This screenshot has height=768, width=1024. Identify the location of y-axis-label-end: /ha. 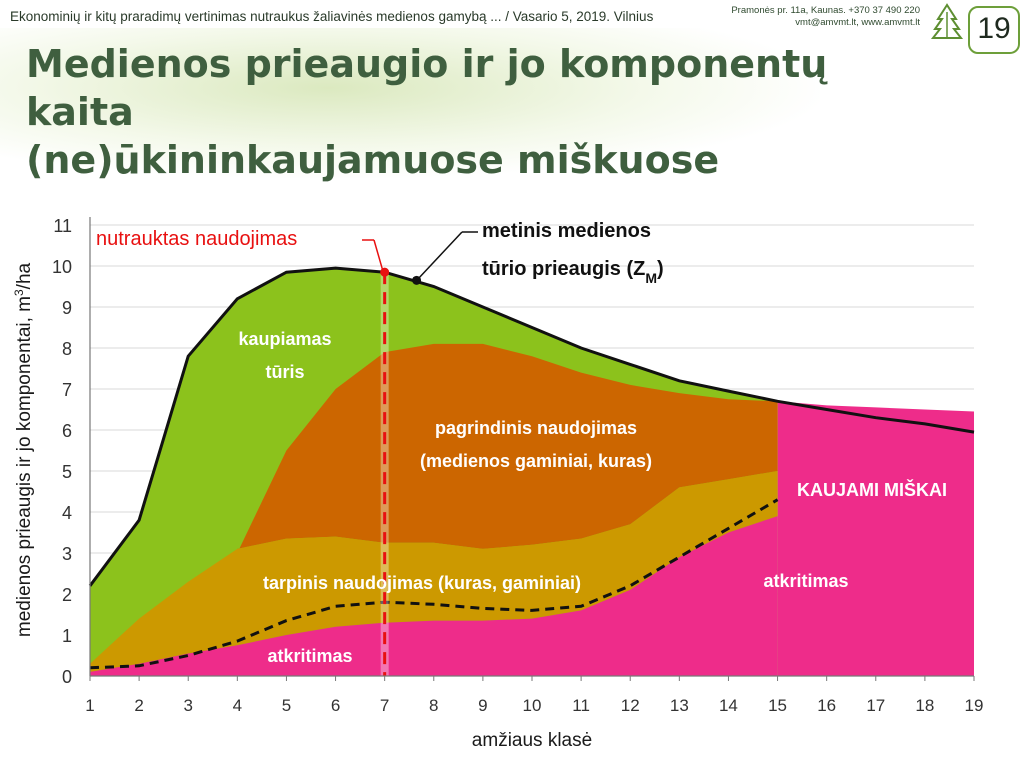
(24, 275).